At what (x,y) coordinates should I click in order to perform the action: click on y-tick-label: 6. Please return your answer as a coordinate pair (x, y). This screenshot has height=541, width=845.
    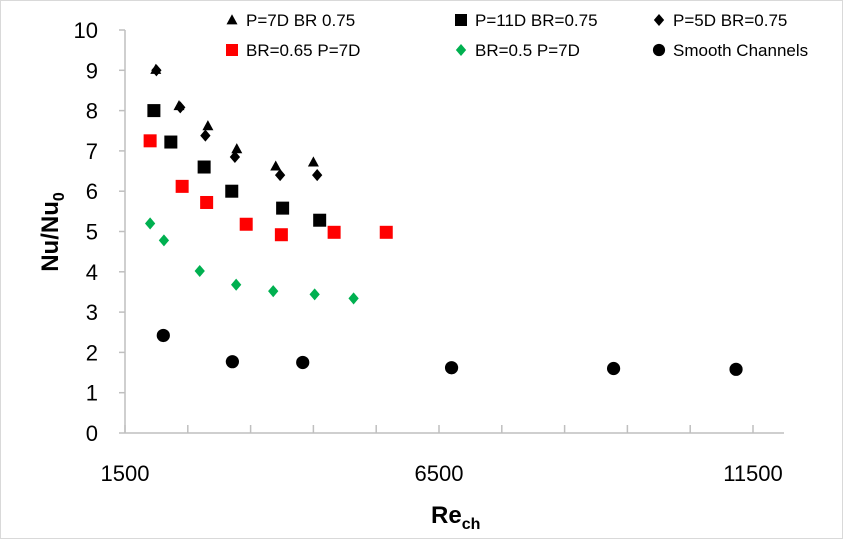
    Looking at the image, I should click on (92, 191).